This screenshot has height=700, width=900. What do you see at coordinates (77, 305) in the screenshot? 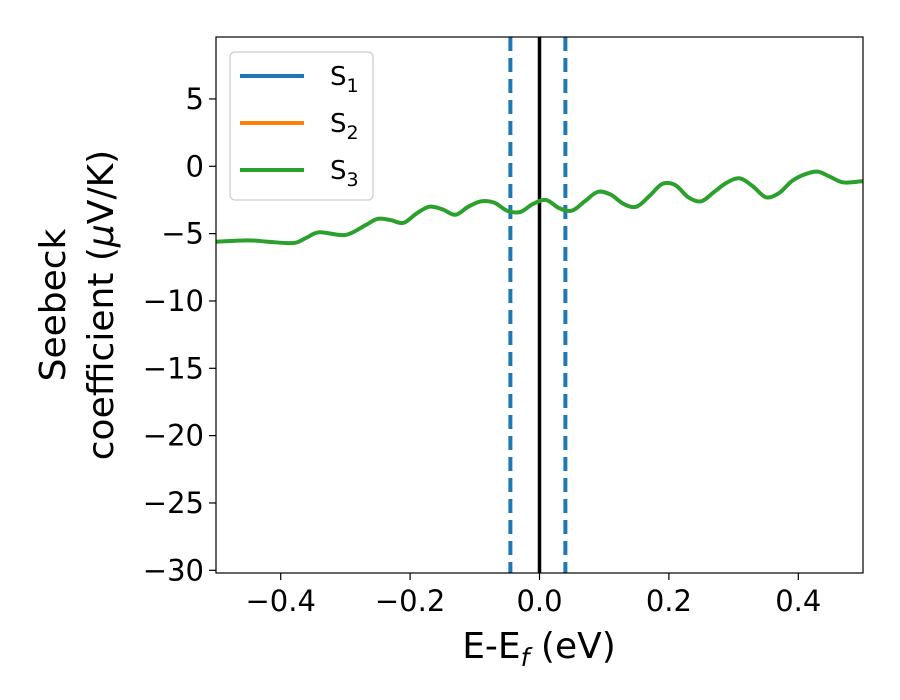
I see `y-axis-title: Seebeck coefficient (μV/K)` at bounding box center [77, 305].